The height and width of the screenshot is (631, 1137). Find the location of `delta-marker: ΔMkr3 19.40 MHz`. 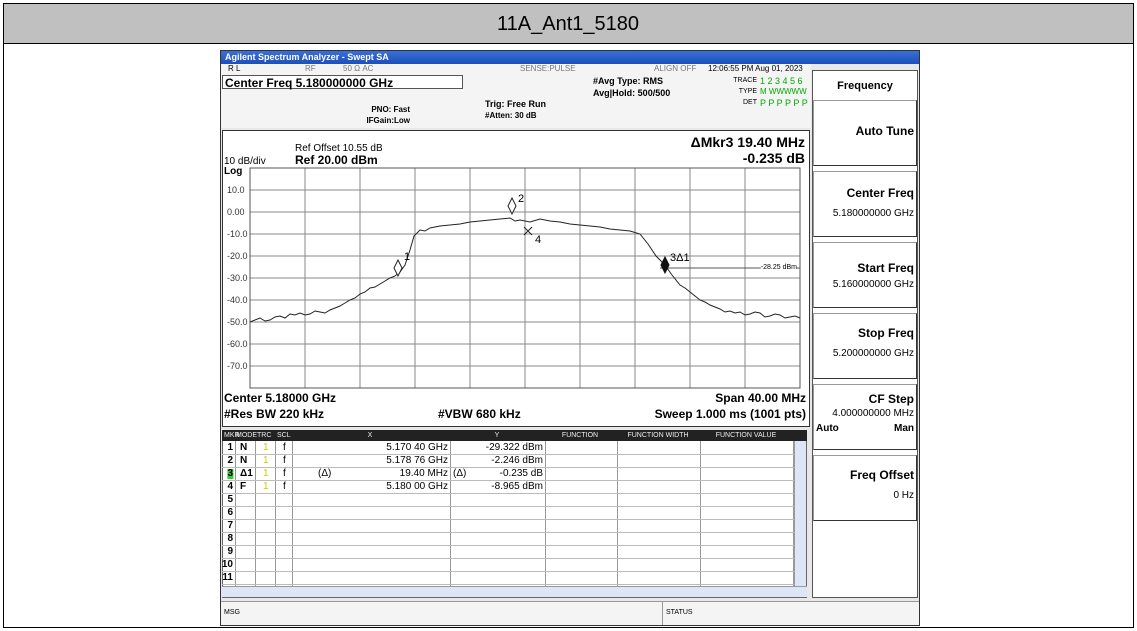

delta-marker: ΔMkr3 19.40 MHz is located at coordinates (747, 142).